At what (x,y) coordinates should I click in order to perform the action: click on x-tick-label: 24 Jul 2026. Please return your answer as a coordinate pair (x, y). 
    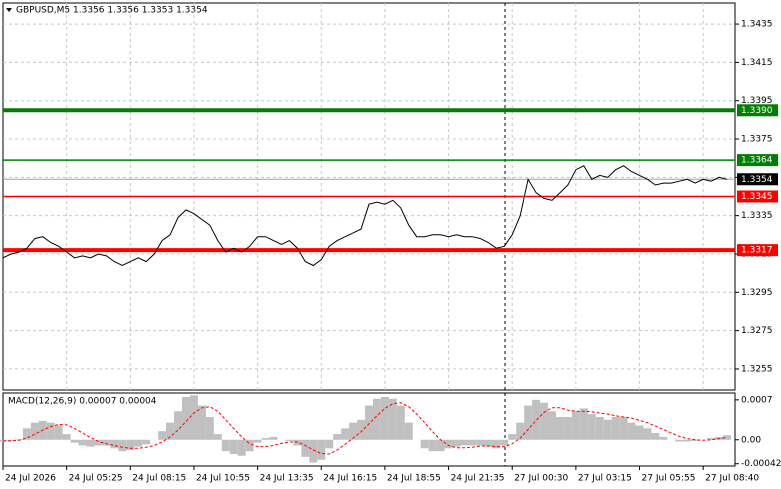
    Looking at the image, I should click on (30, 479).